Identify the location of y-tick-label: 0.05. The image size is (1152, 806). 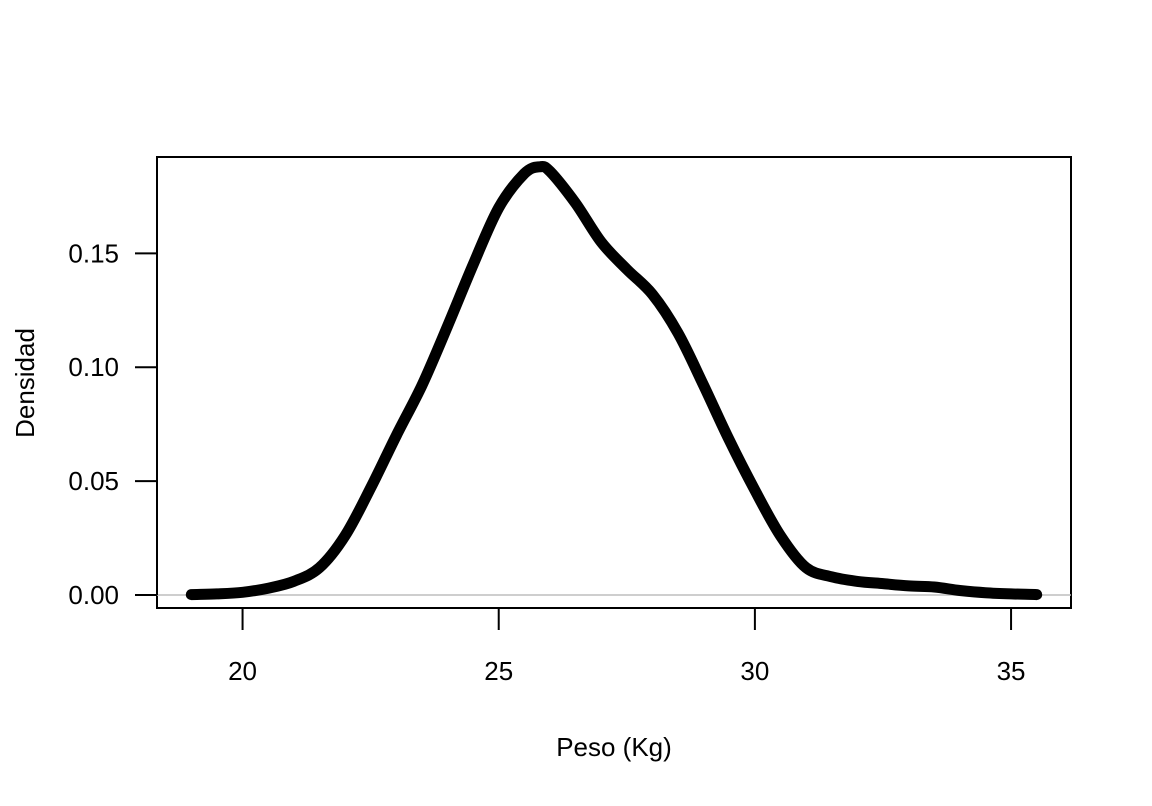
(93, 481).